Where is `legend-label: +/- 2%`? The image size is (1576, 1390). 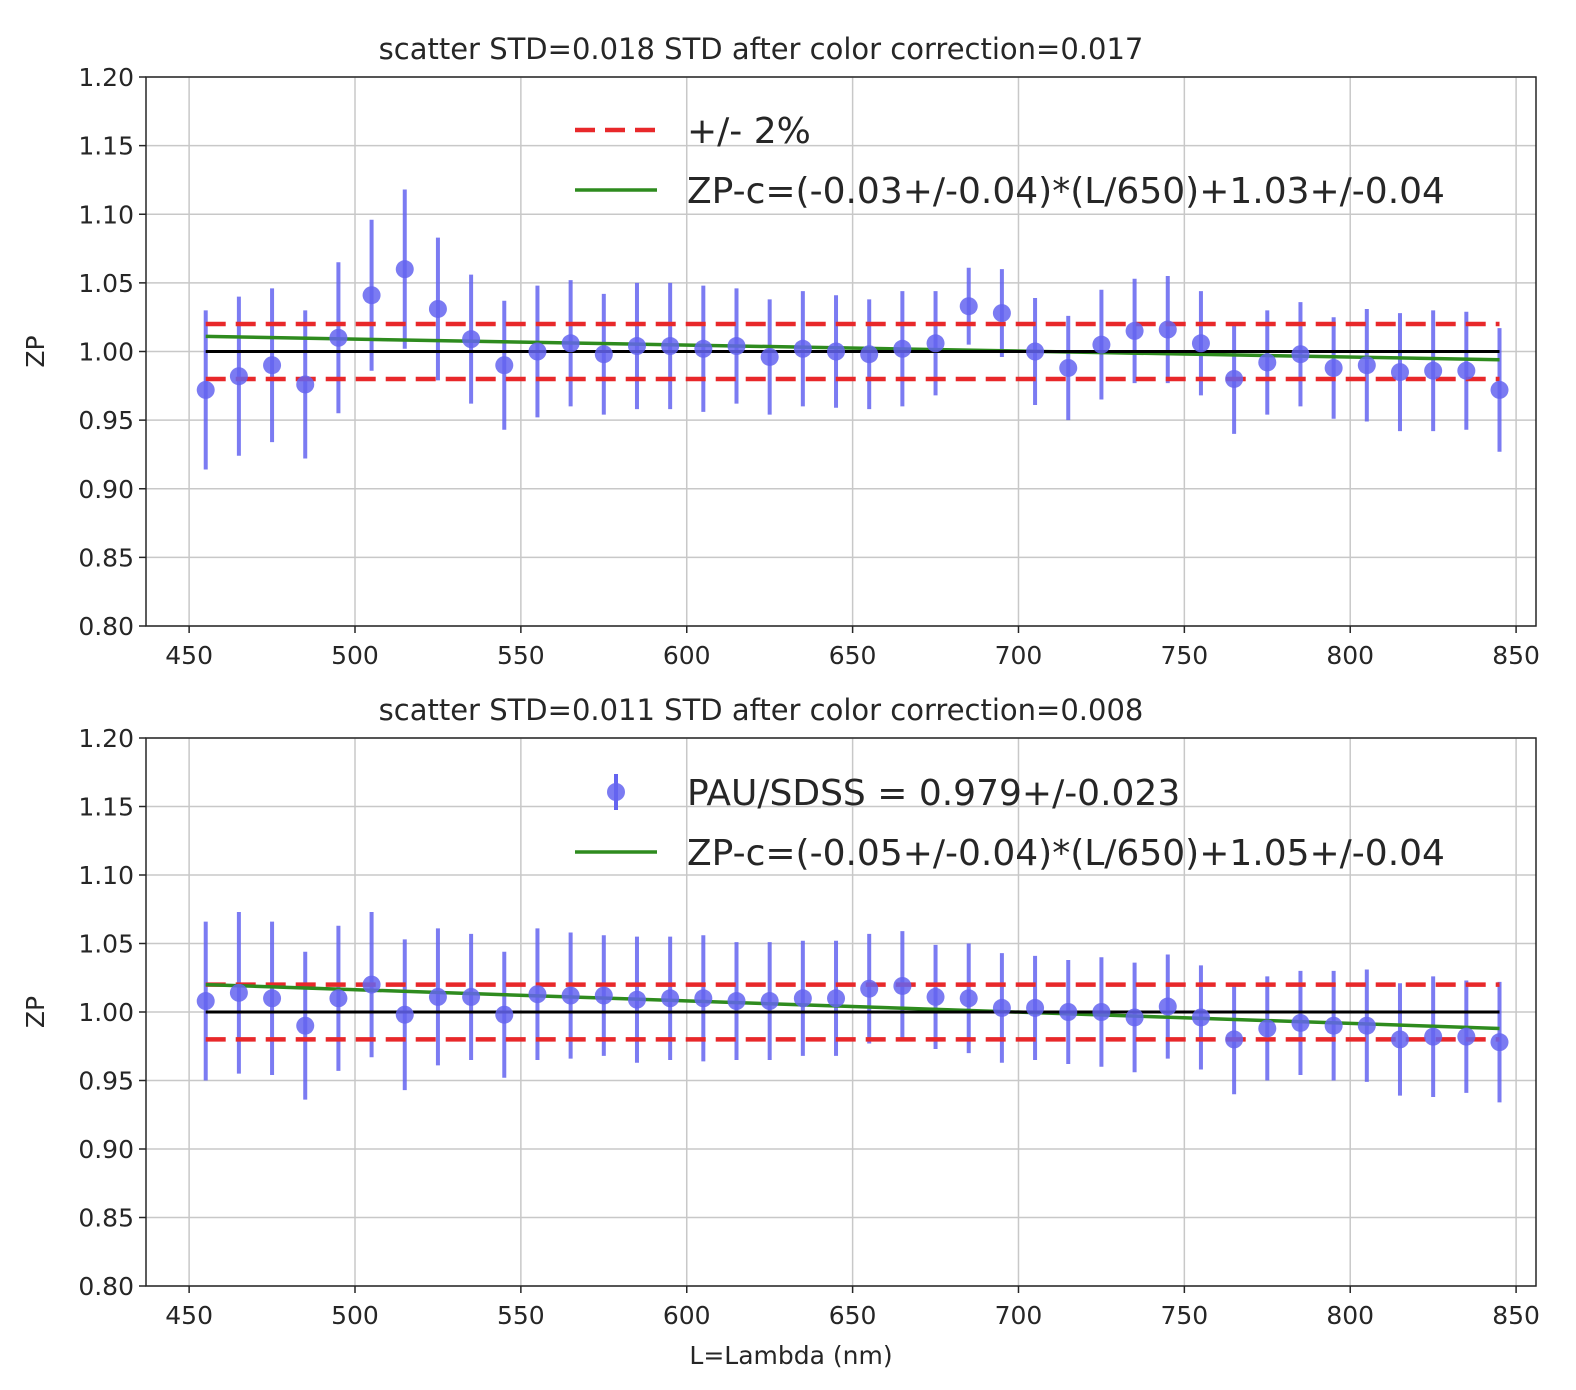
legend-label: +/- 2% is located at coordinates (749, 131).